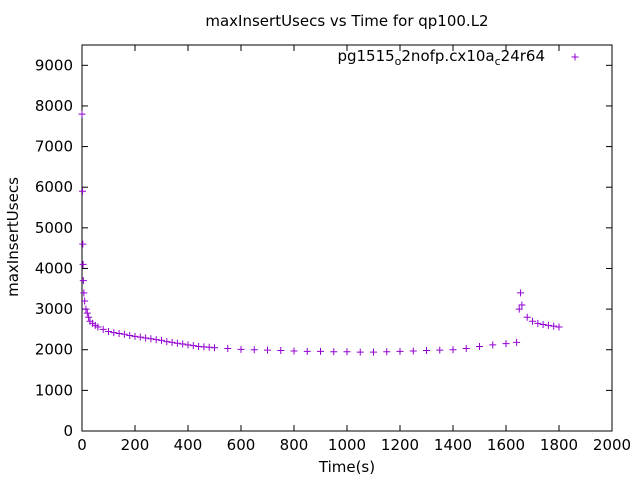 The height and width of the screenshot is (480, 640). Describe the element at coordinates (188, 445) in the screenshot. I see `x-tick-label: 400` at that location.